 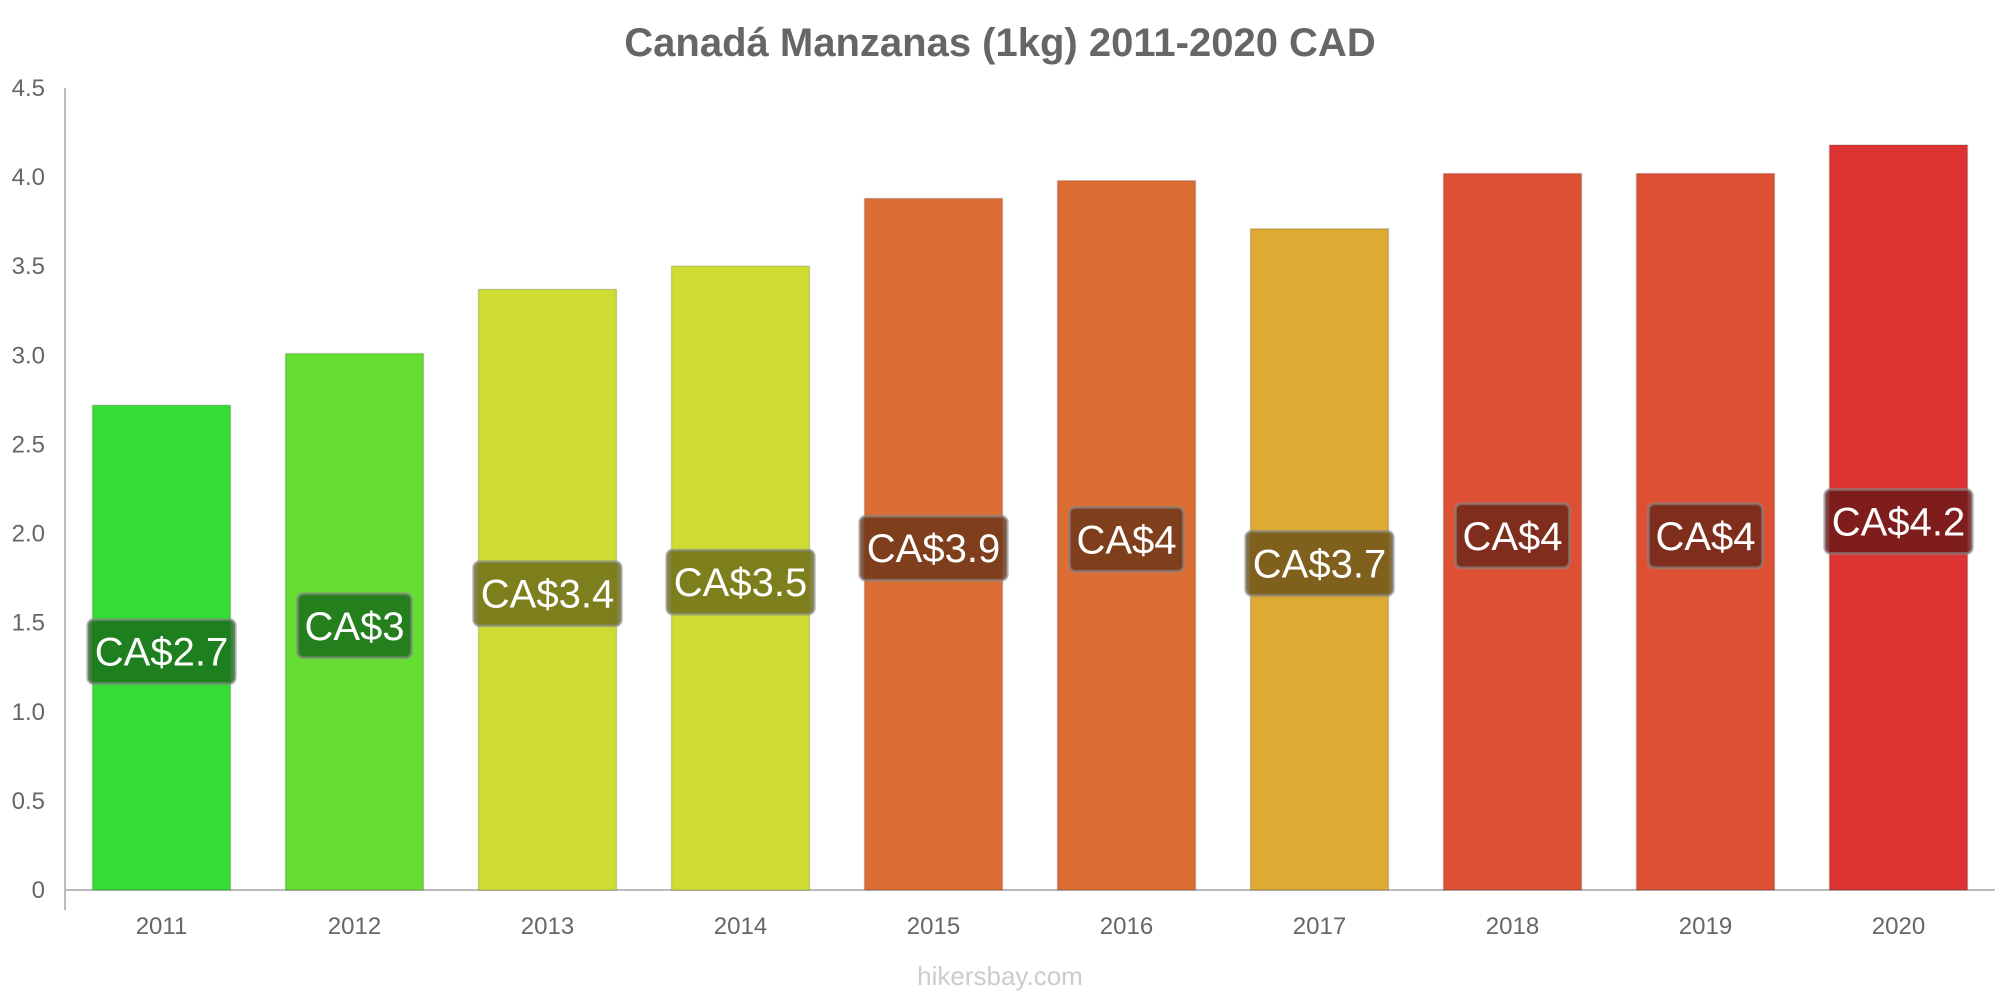 I want to click on data-label: CA$3.5, so click(x=740, y=582).